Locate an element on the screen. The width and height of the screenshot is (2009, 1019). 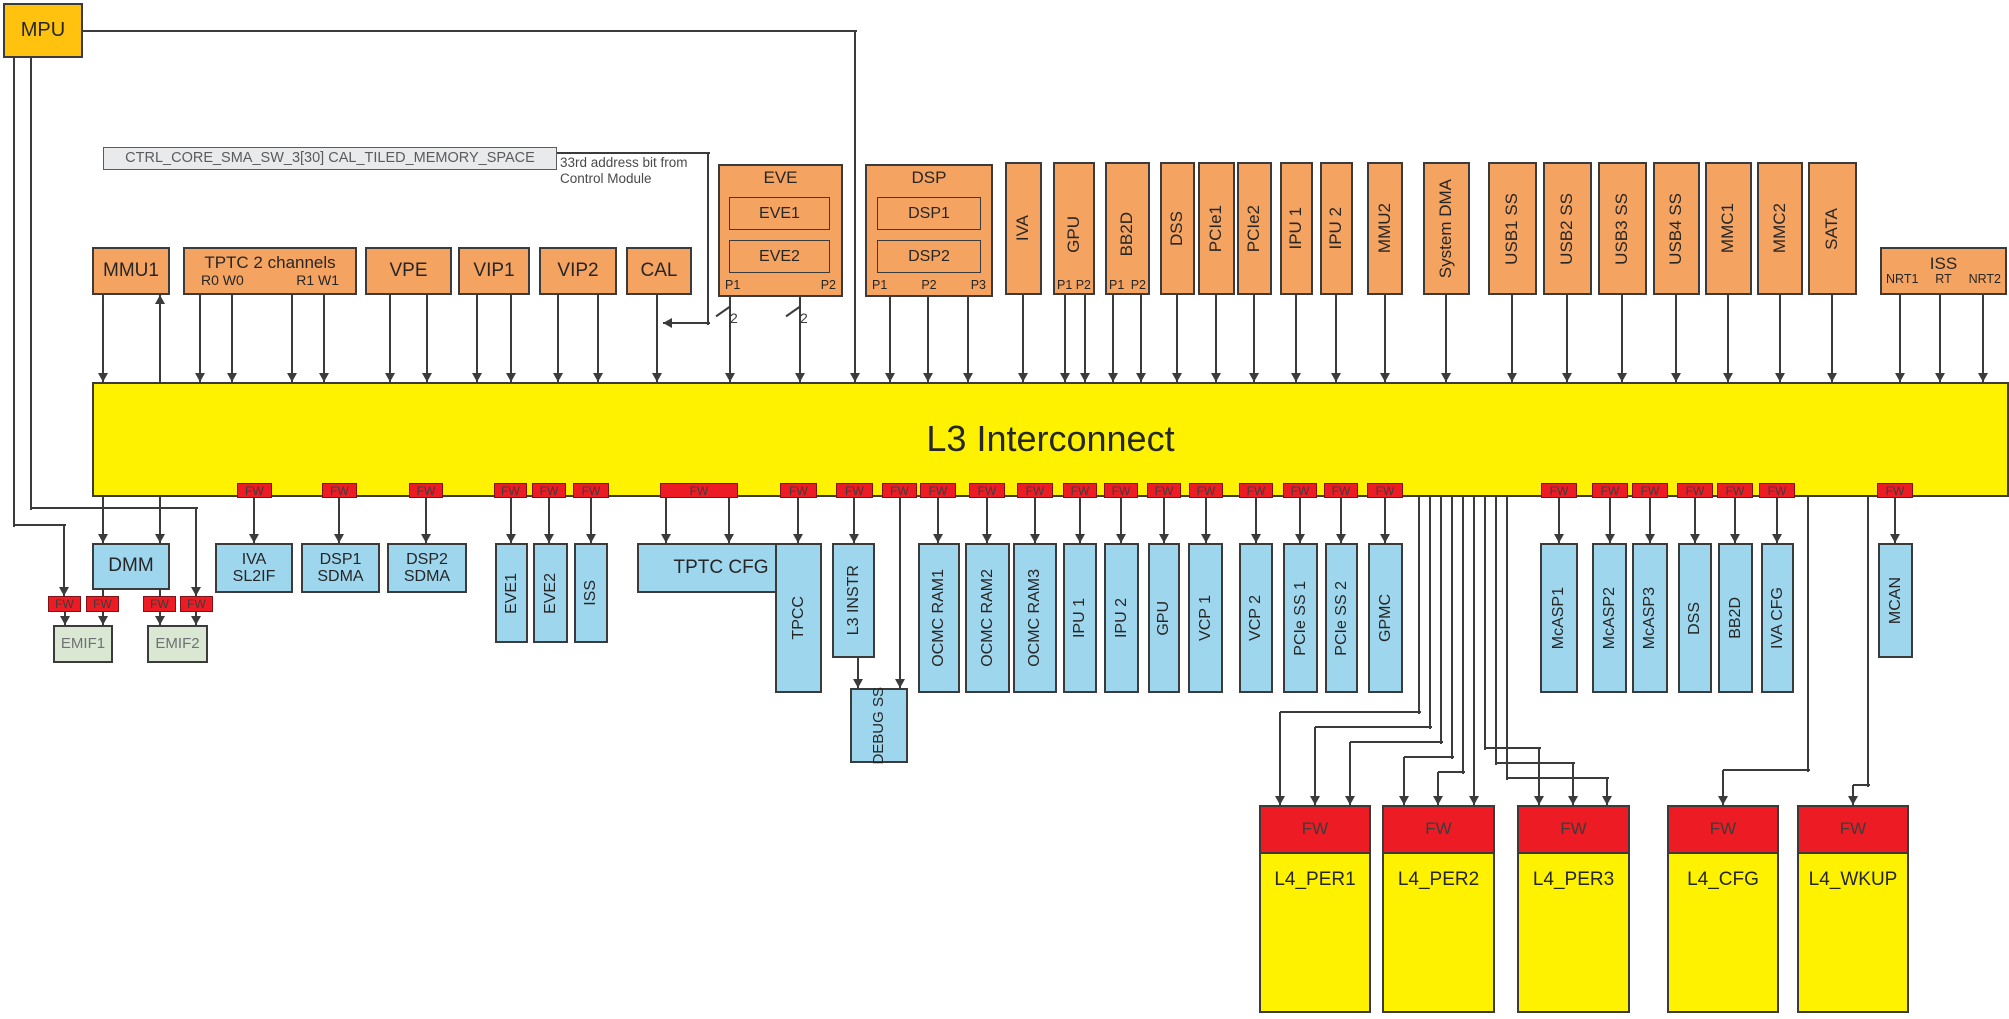
block-mcan-label: MCAN is located at coordinates (1895, 600).